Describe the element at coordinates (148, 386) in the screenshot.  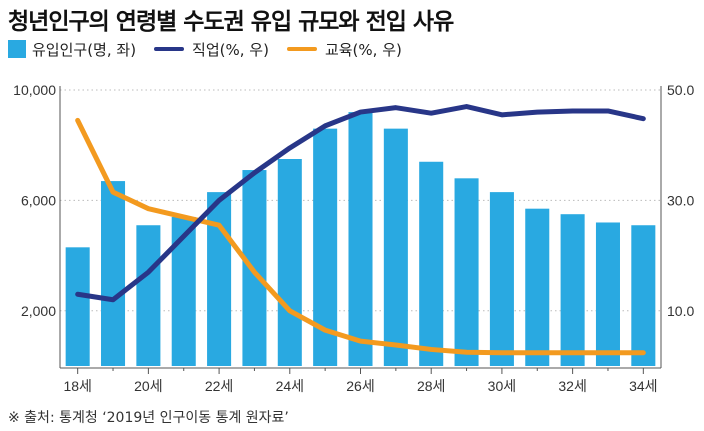
I see `x-tick-label: 20세` at that location.